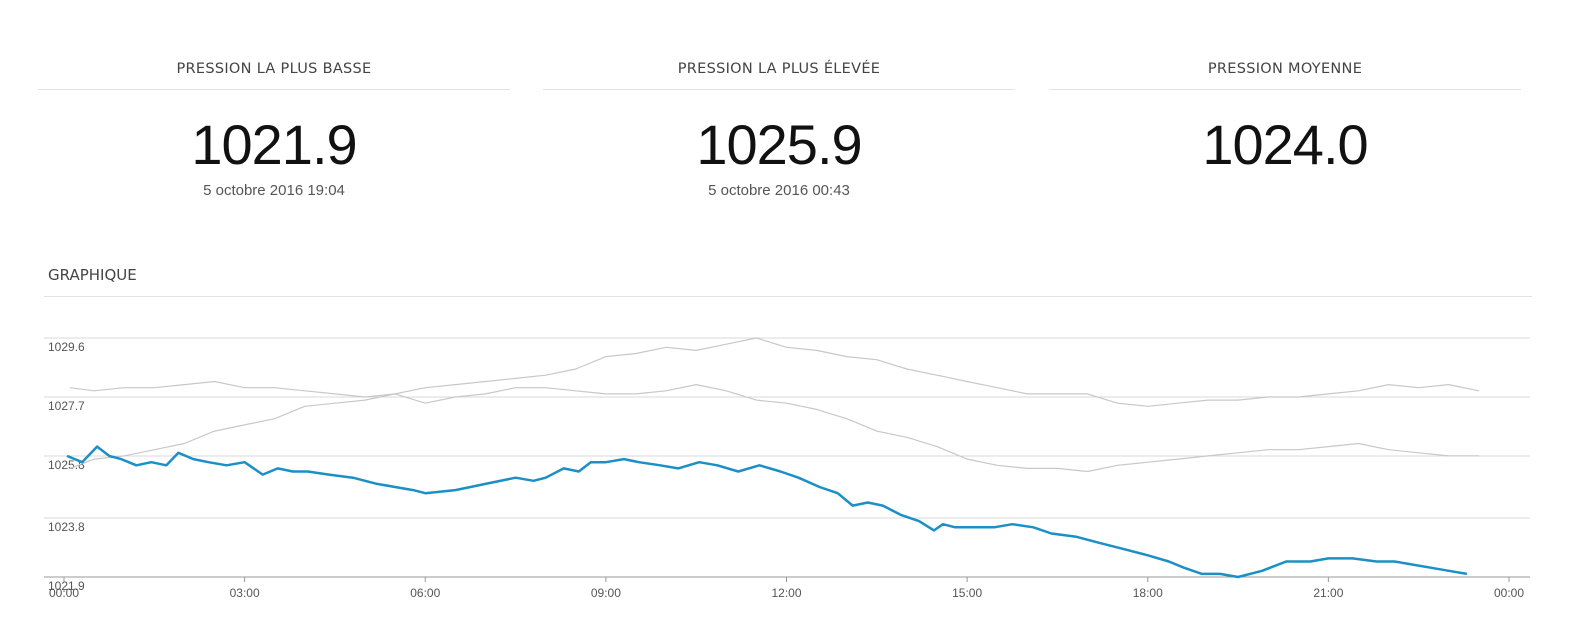 The image size is (1572, 623). Describe the element at coordinates (66, 406) in the screenshot. I see `y-tick-label: 1027.7` at that location.